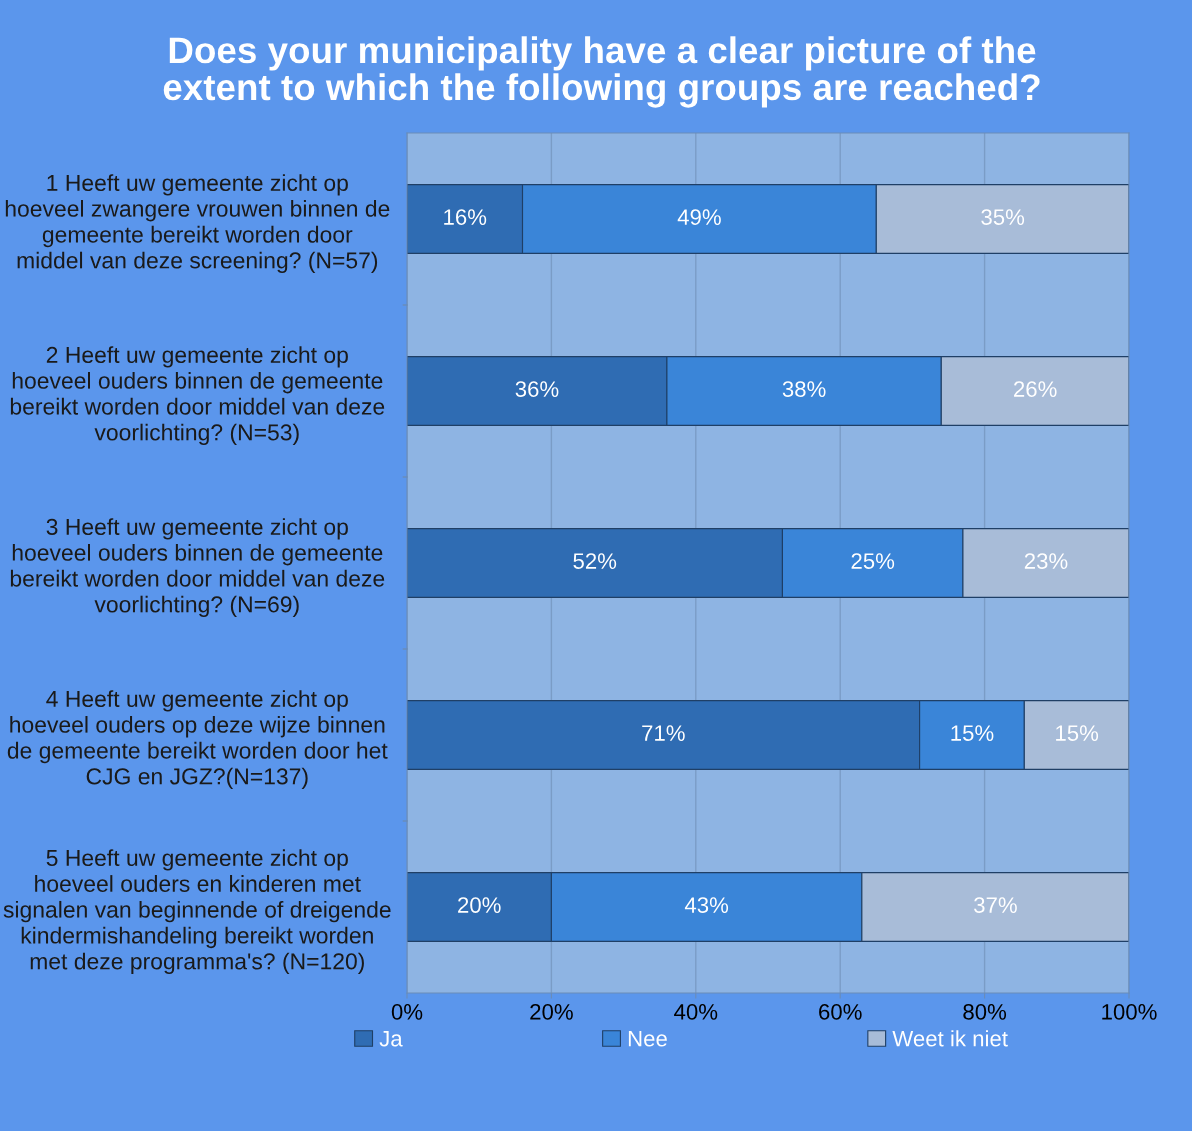  I want to click on data-label: 49%, so click(699, 217).